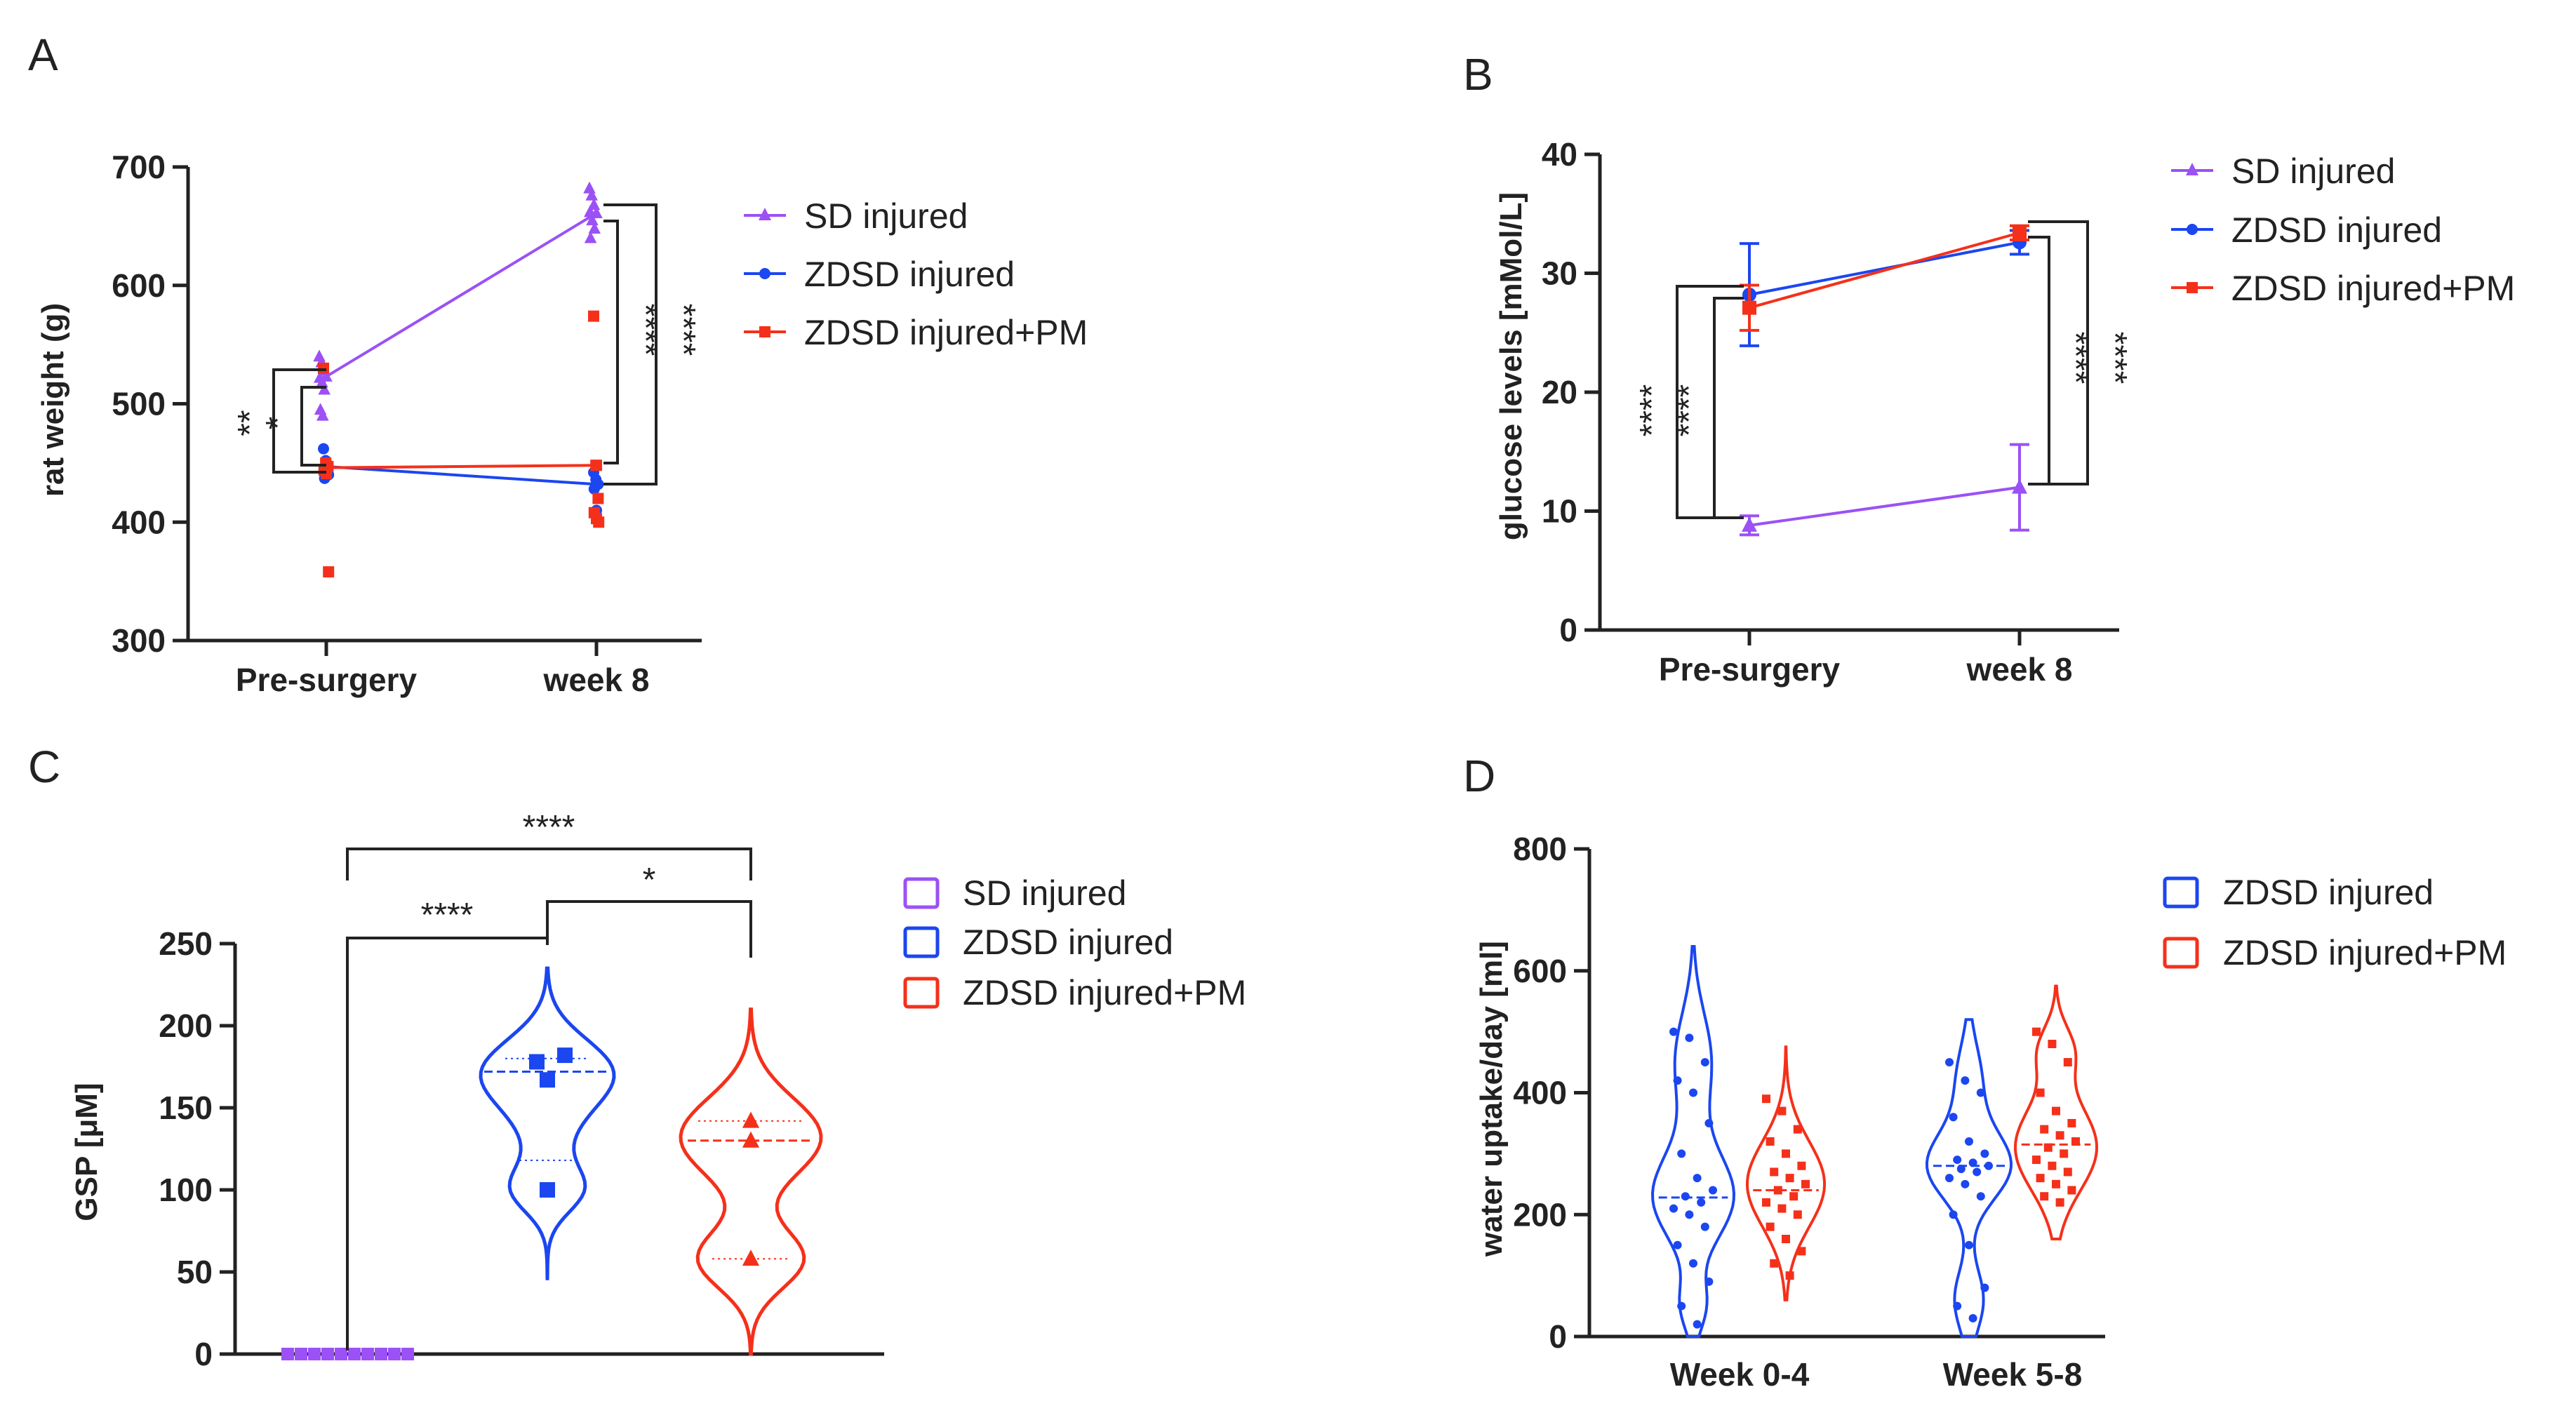 The image size is (2576, 1420). I want to click on legend-sd-label: SD injured, so click(1045, 893).